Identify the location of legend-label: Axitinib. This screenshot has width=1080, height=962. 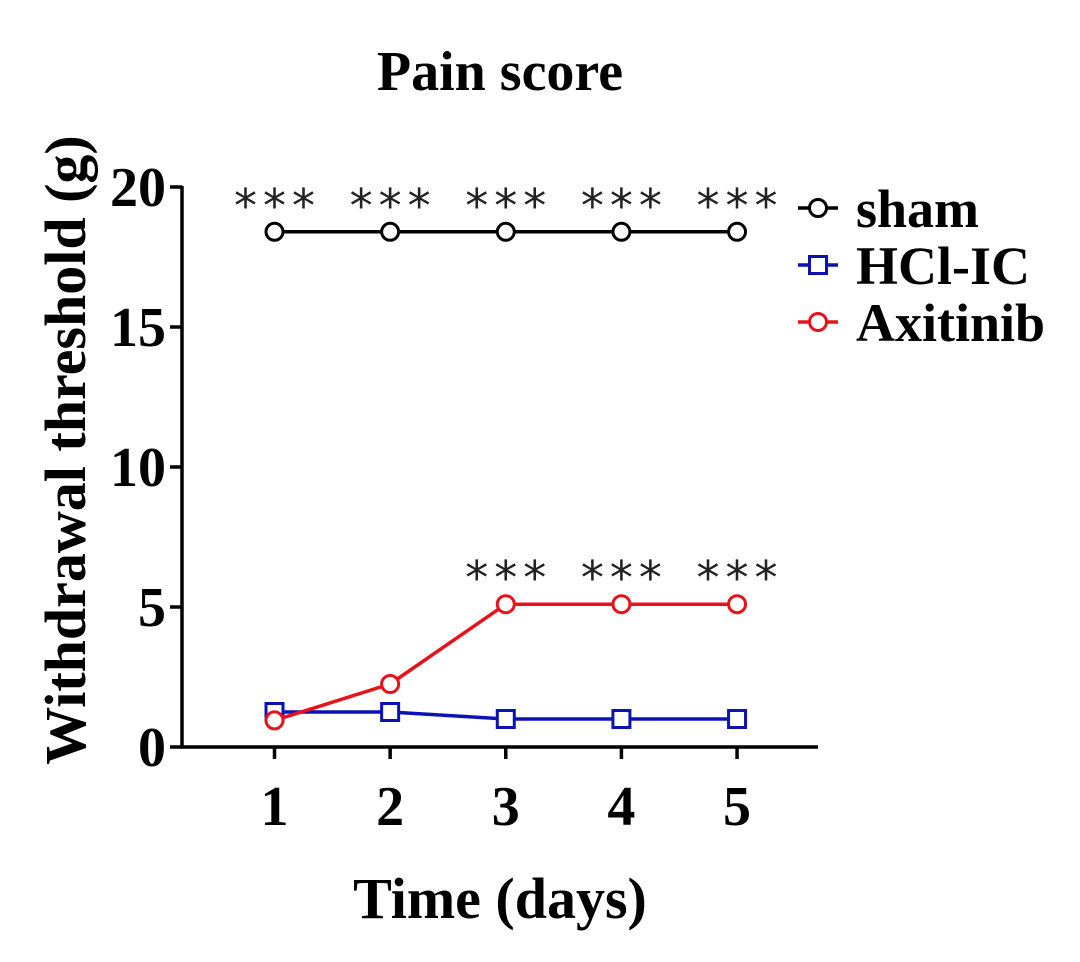
(950, 323).